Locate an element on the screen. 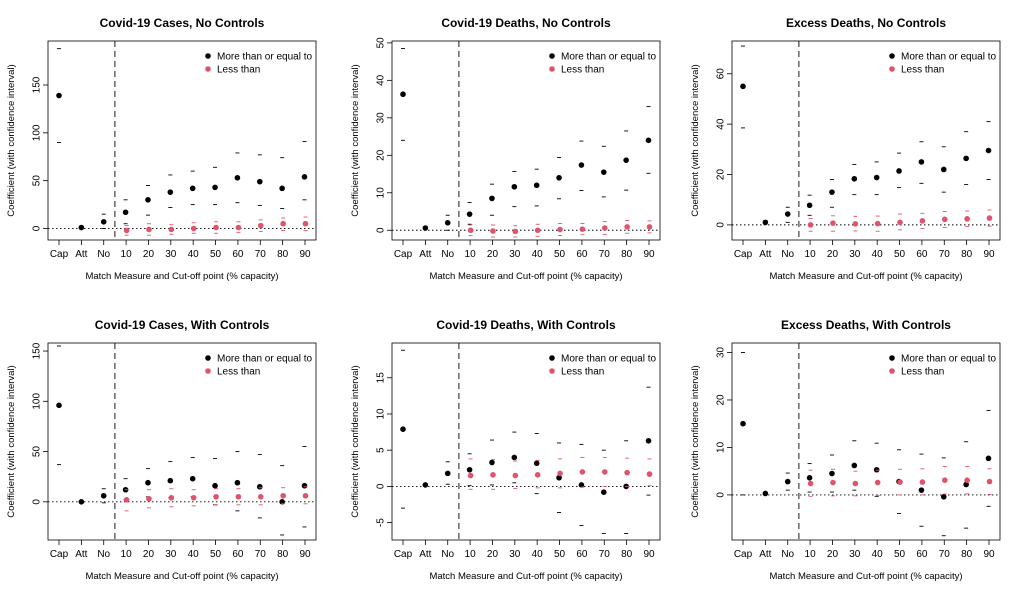 This screenshot has width=1024, height=597. y-tick-label: 100 is located at coordinates (37, 401).